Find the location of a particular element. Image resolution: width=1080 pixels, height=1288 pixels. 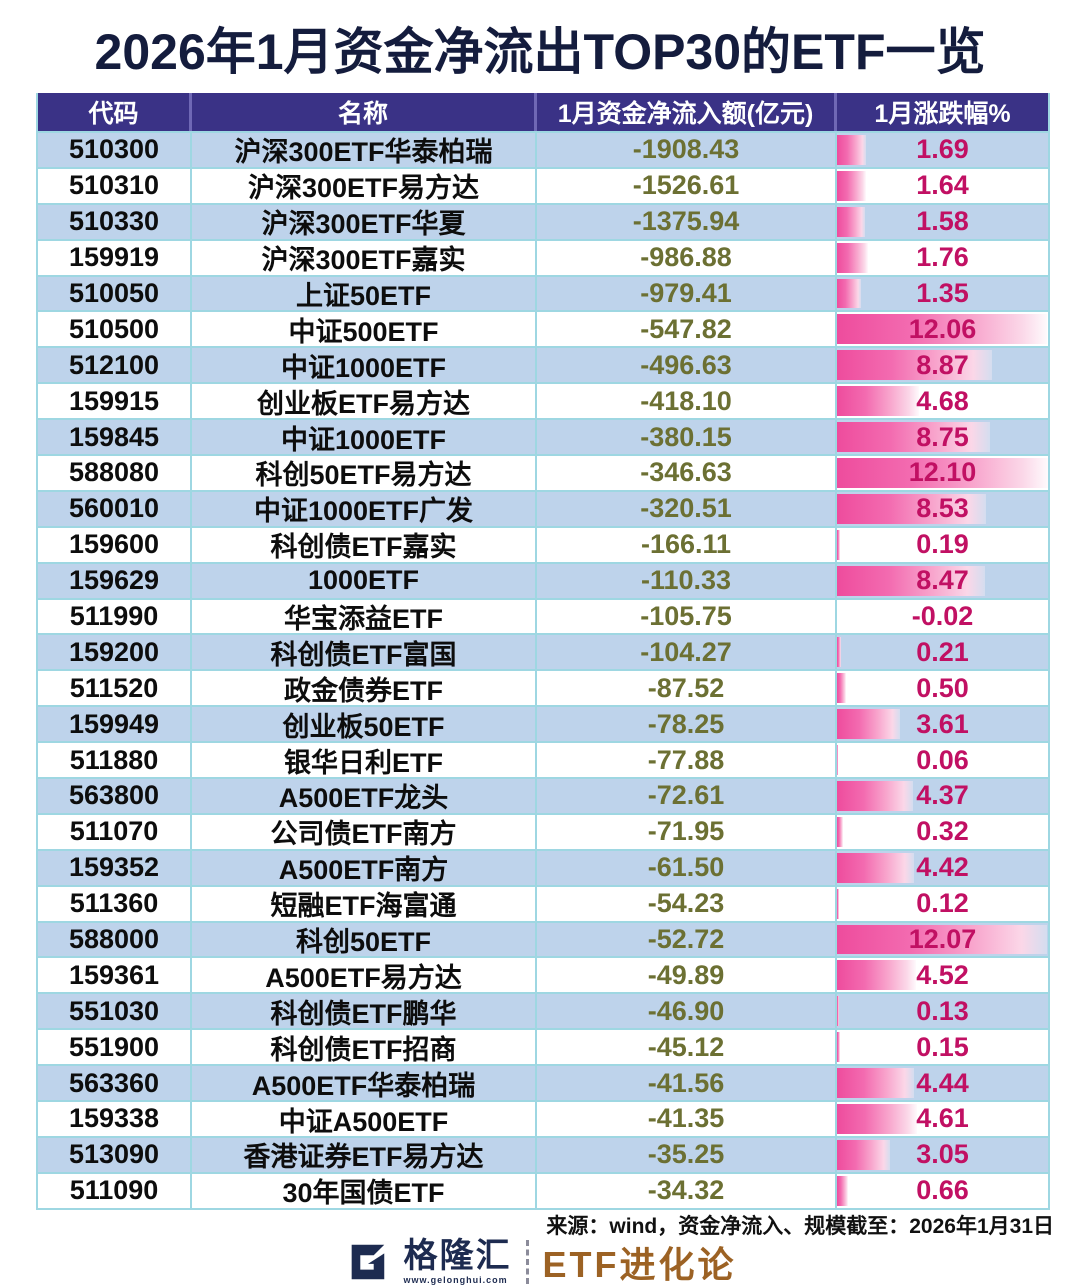

change-pct-value: 0.21 is located at coordinates (942, 651).